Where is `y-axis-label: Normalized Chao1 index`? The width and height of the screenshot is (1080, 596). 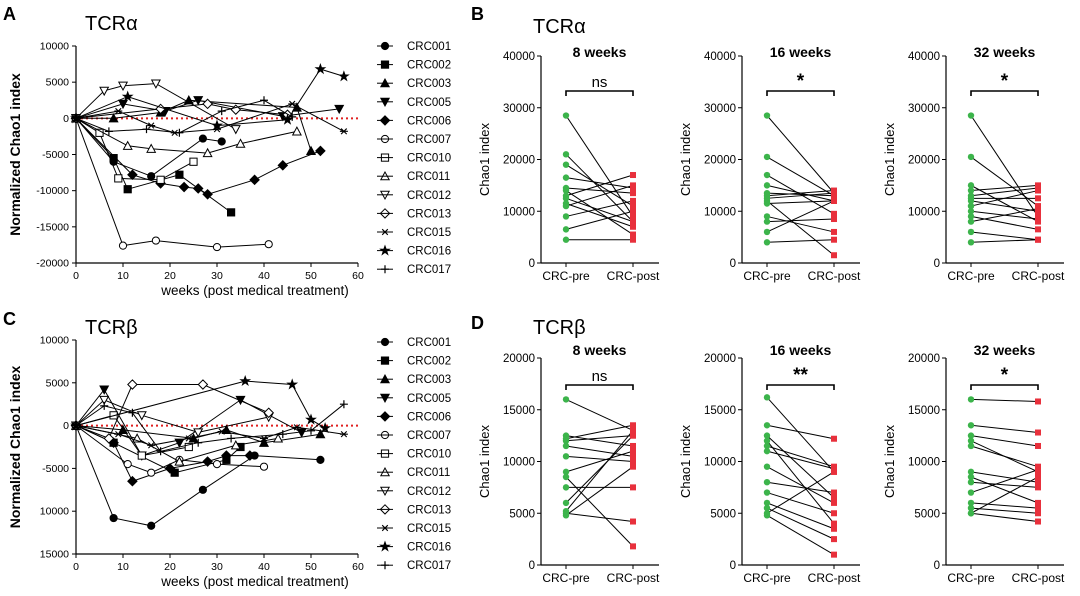 y-axis-label: Normalized Chao1 index is located at coordinates (15, 446).